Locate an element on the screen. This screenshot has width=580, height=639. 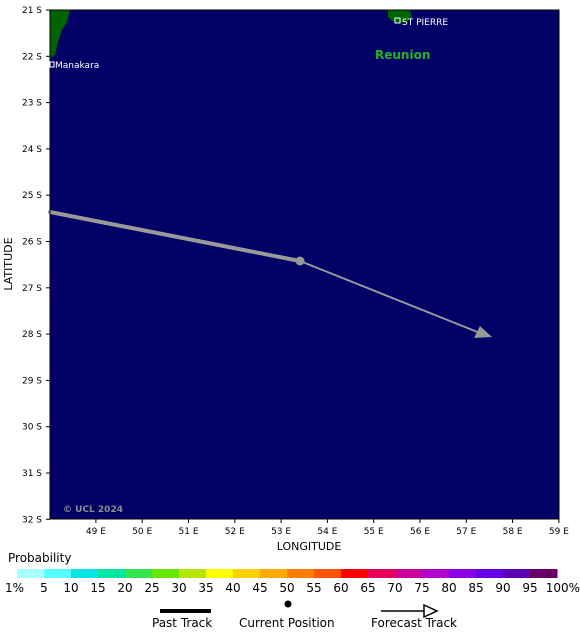
lon-tick-label: 54 E is located at coordinates (327, 532).